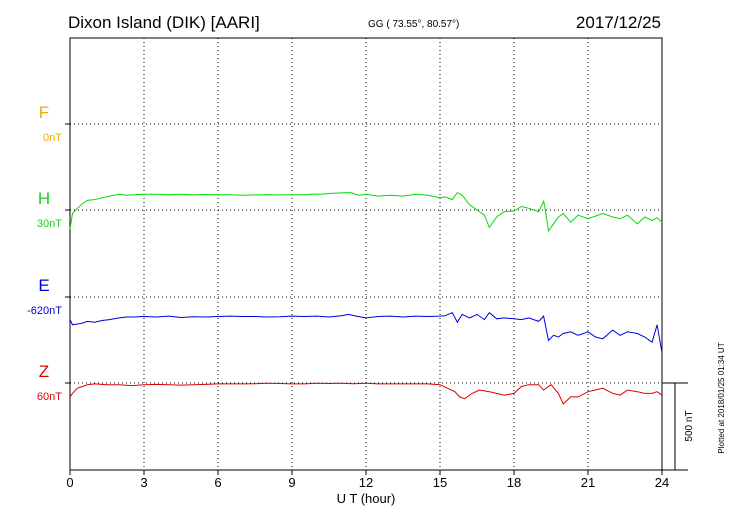  What do you see at coordinates (662, 482) in the screenshot?
I see `x-tick-label: 24` at bounding box center [662, 482].